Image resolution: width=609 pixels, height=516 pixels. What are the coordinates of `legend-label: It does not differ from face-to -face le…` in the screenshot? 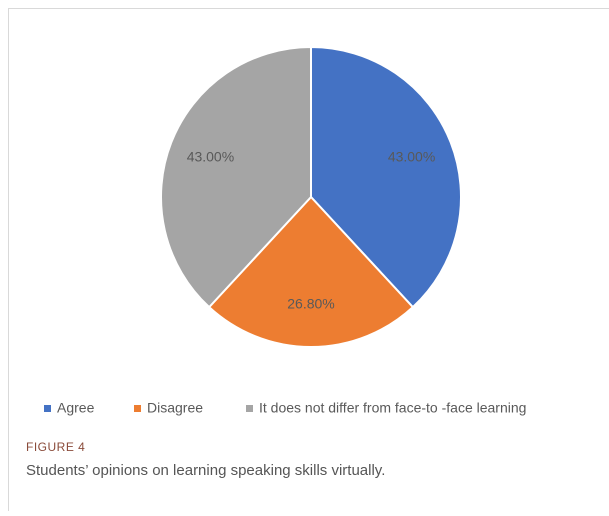 It's located at (392, 408).